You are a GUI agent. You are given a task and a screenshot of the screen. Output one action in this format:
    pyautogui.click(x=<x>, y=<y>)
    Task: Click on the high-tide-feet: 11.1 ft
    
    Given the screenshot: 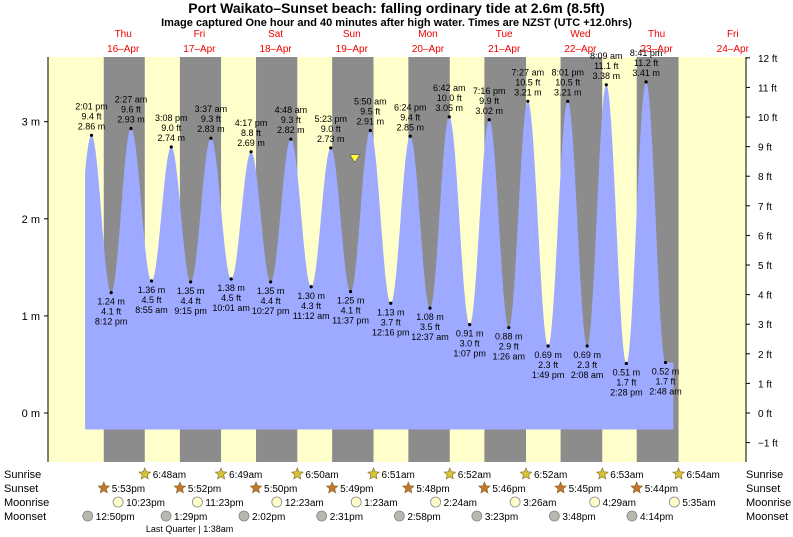 What is the action you would take?
    pyautogui.click(x=606, y=66)
    